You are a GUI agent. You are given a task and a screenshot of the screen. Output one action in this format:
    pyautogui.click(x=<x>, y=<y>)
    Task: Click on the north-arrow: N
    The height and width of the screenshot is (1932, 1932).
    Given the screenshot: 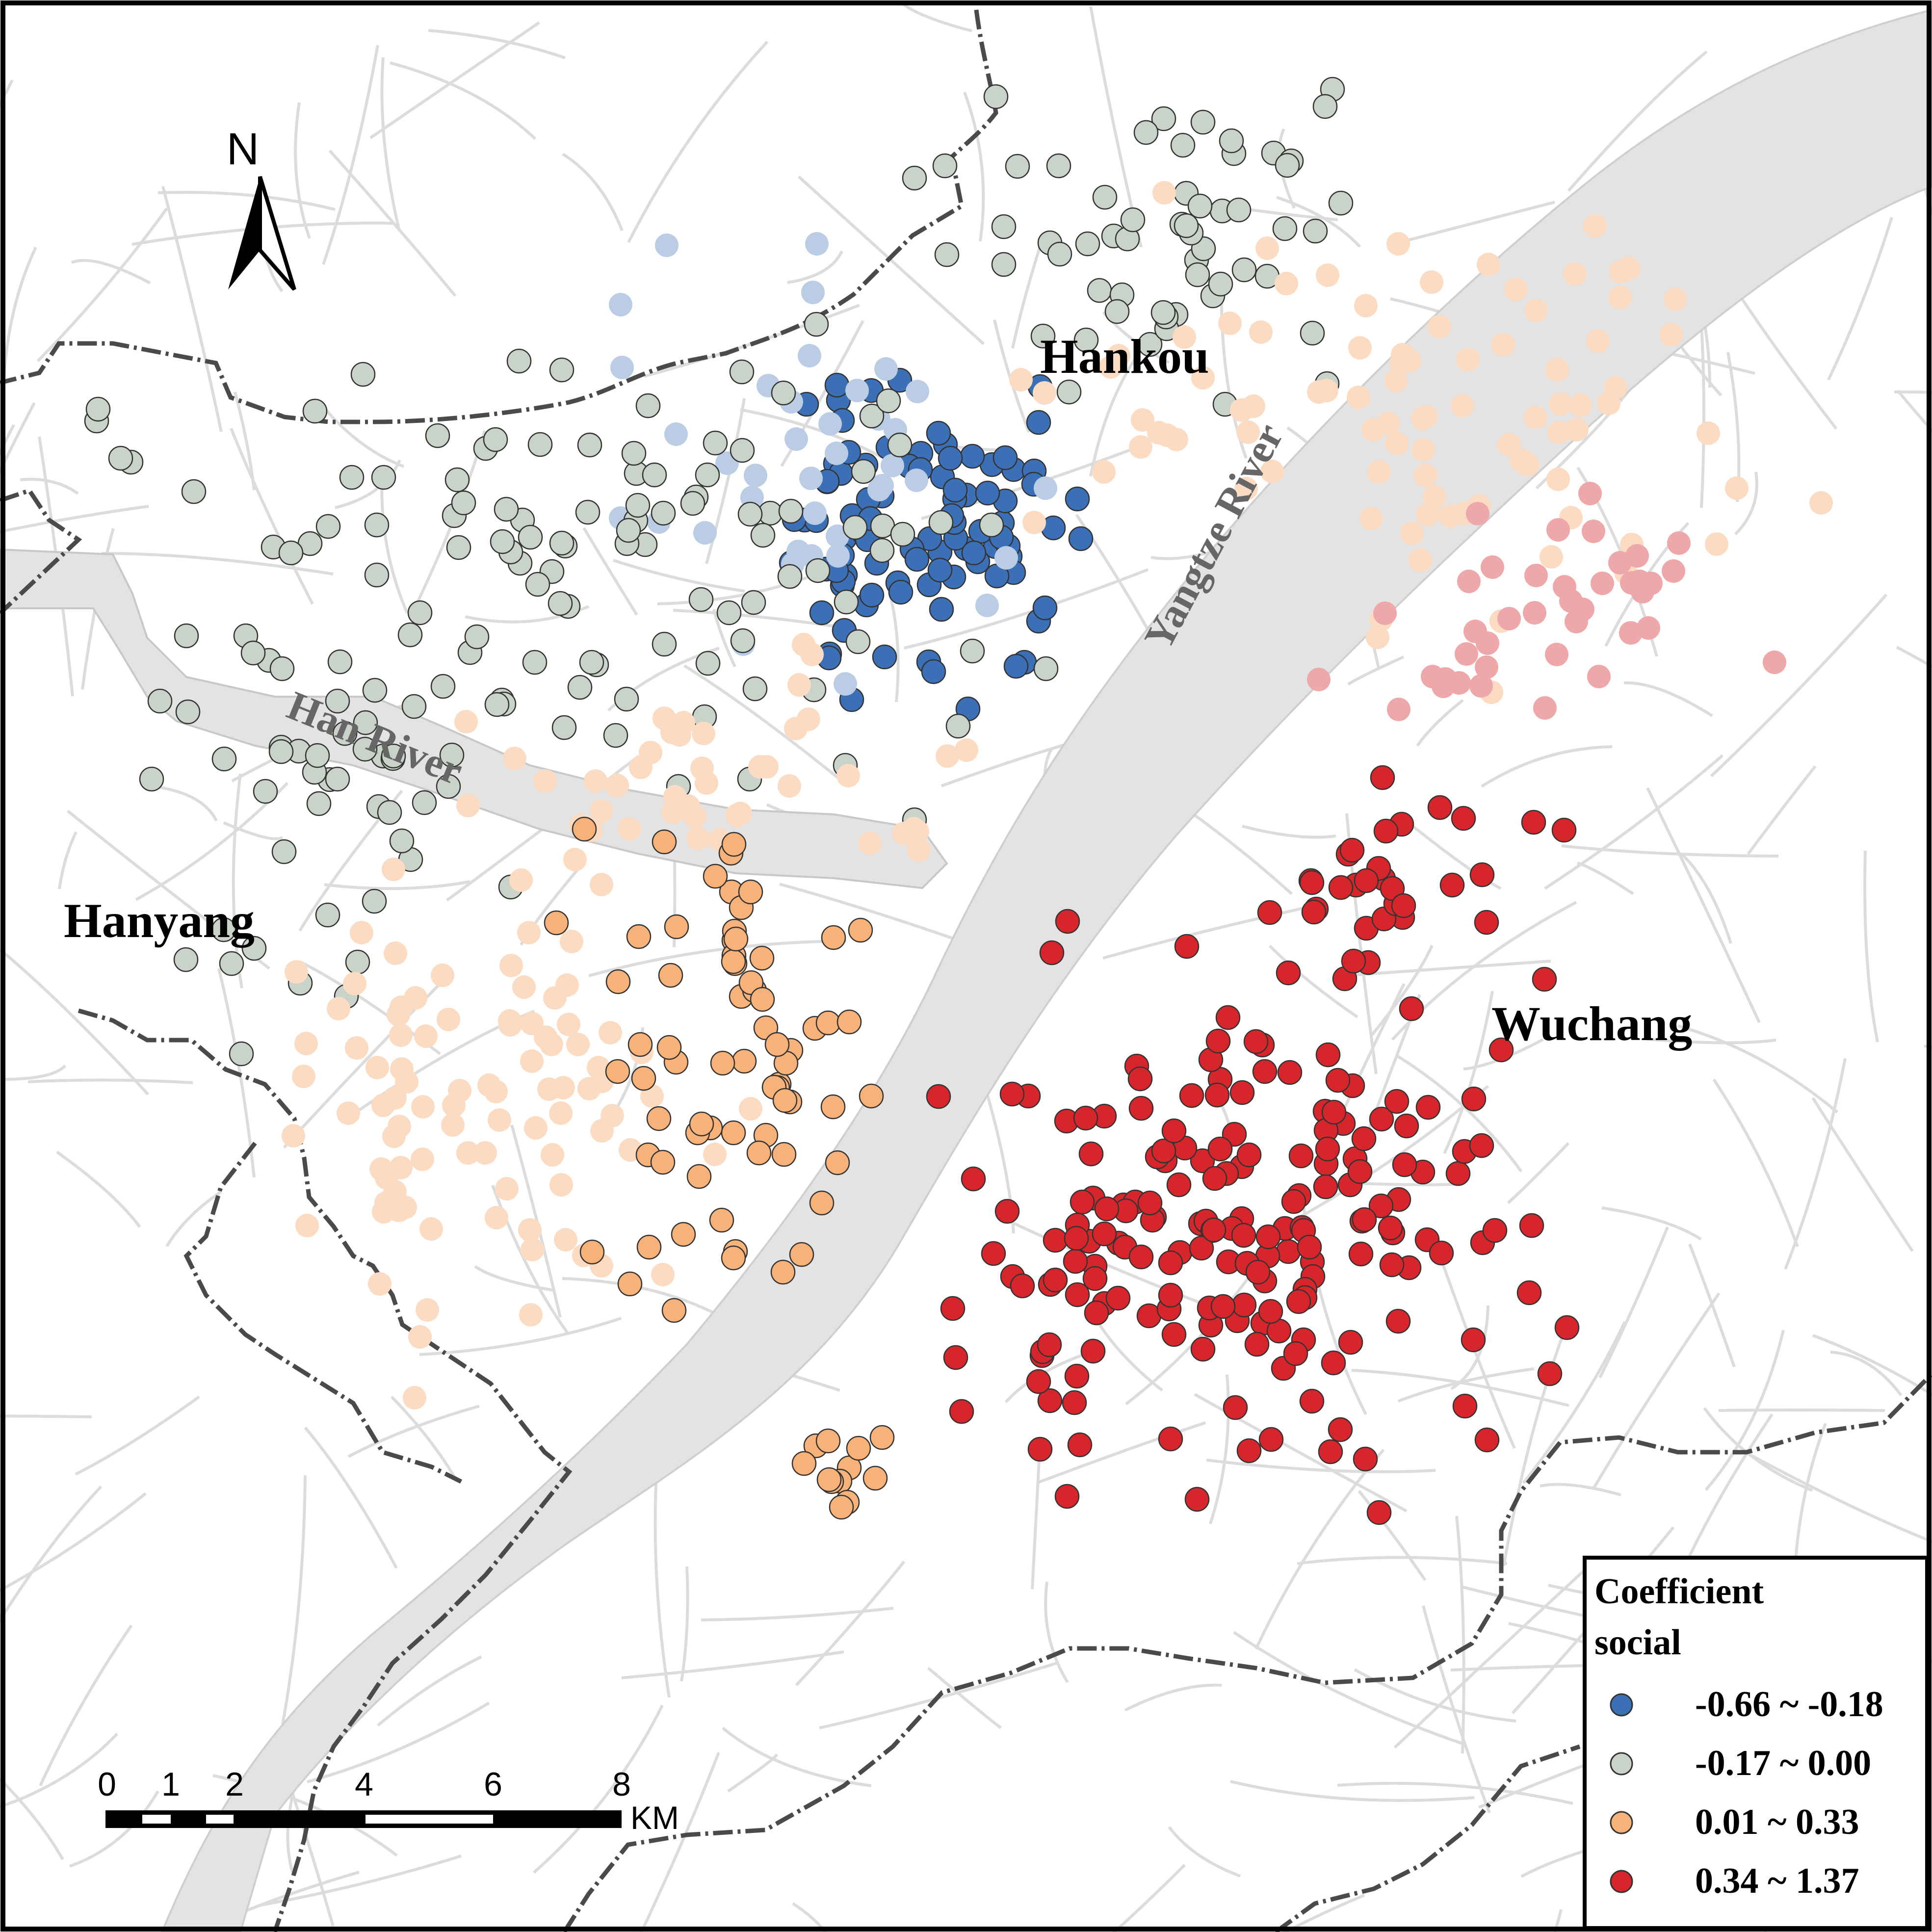 What is the action you would take?
    pyautogui.click(x=261, y=207)
    